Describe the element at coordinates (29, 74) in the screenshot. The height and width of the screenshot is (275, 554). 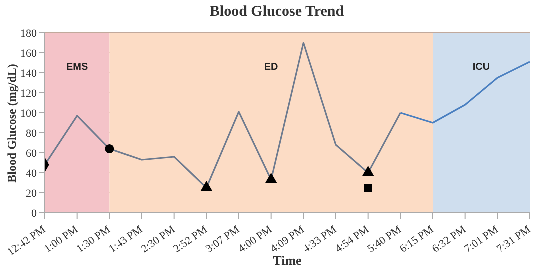
I see `y-tick-label: 140` at that location.